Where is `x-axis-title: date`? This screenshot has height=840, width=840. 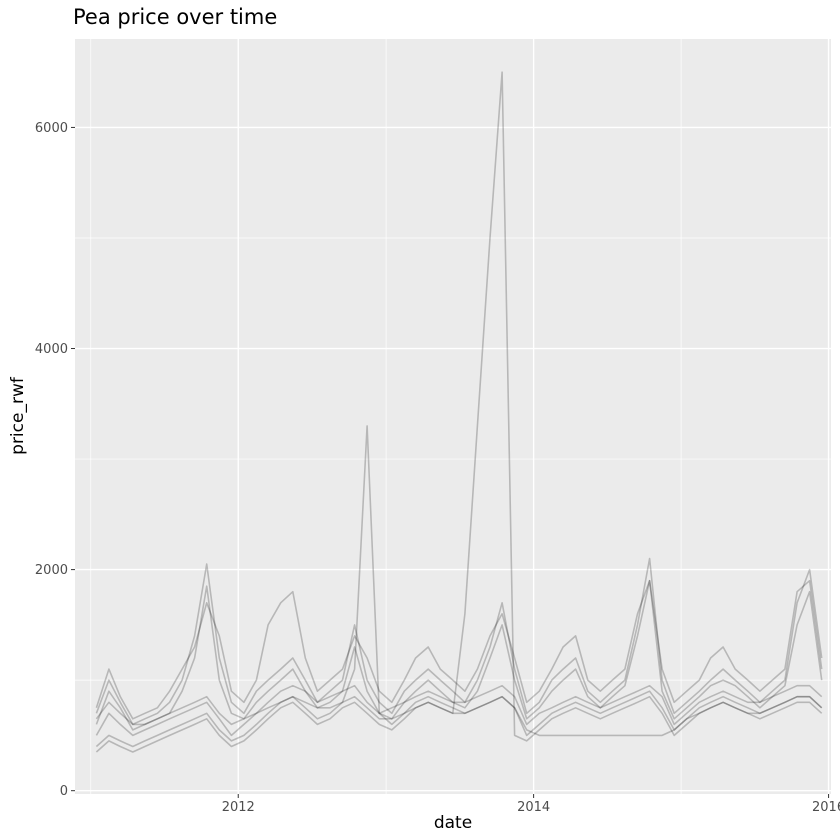
x-axis-title: date is located at coordinates (453, 823).